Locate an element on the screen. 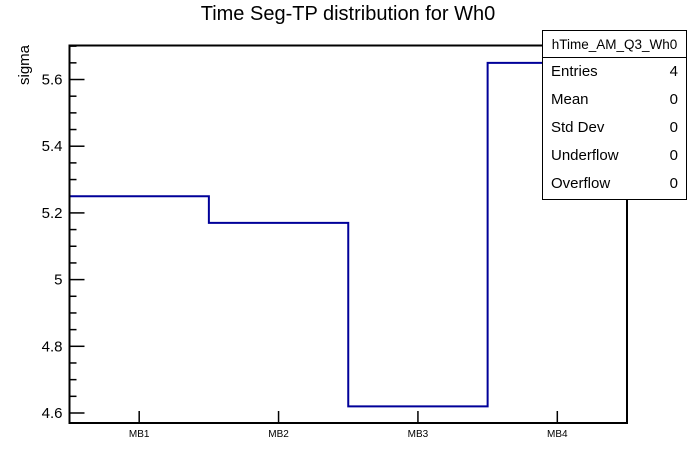  x-tick-label: MB2 is located at coordinates (278, 434).